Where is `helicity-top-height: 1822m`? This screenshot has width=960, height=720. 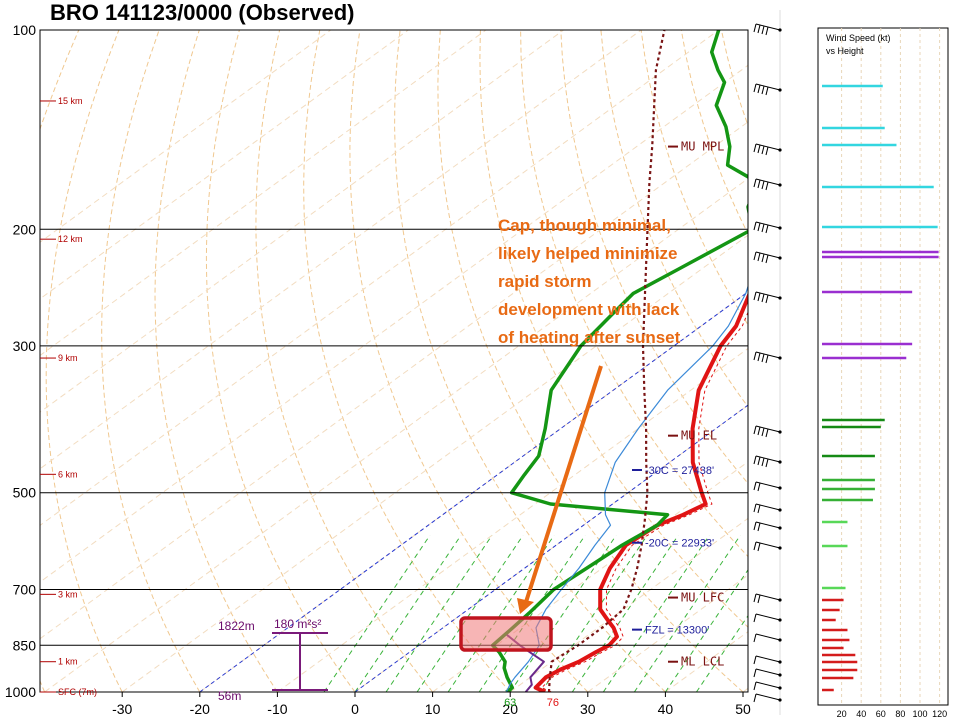
helicity-top-height: 1822m is located at coordinates (236, 626).